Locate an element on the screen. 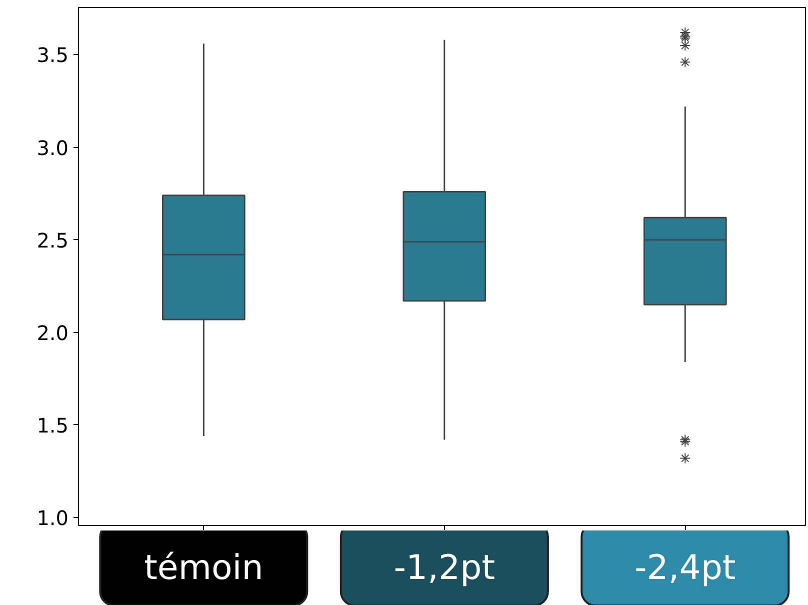 The height and width of the screenshot is (605, 808). x-tick-label: témoin is located at coordinates (204, 568).